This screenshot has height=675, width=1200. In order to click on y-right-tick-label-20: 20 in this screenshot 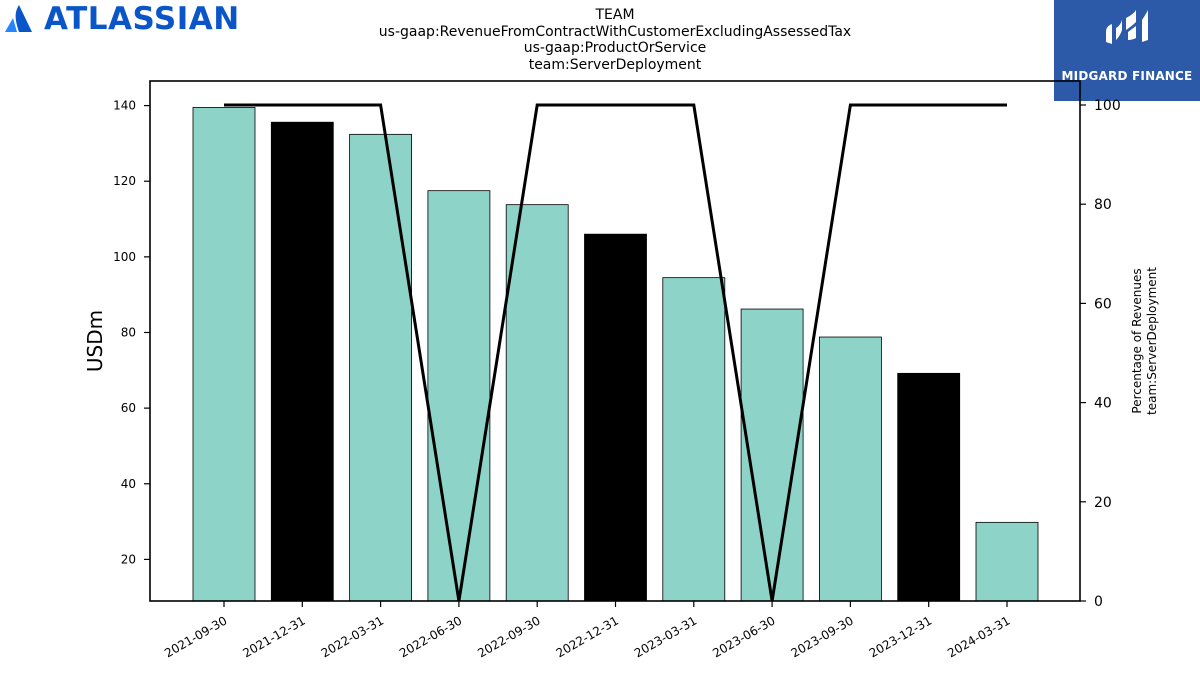, I will do `click(1103, 503)`.